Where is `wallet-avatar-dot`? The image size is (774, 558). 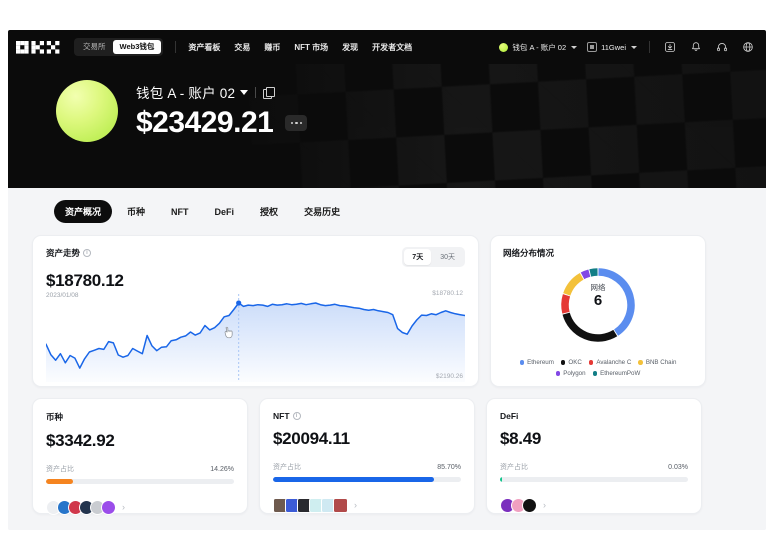 wallet-avatar-dot is located at coordinates (504, 47).